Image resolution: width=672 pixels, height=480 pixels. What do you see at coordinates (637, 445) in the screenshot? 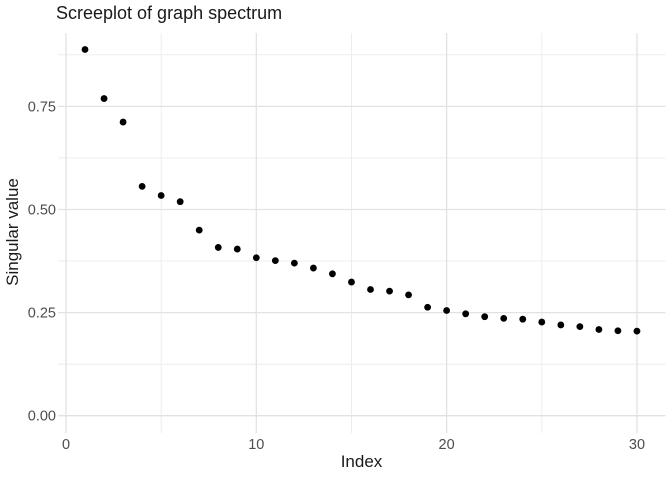
I see `x-tick-label: 30` at bounding box center [637, 445].